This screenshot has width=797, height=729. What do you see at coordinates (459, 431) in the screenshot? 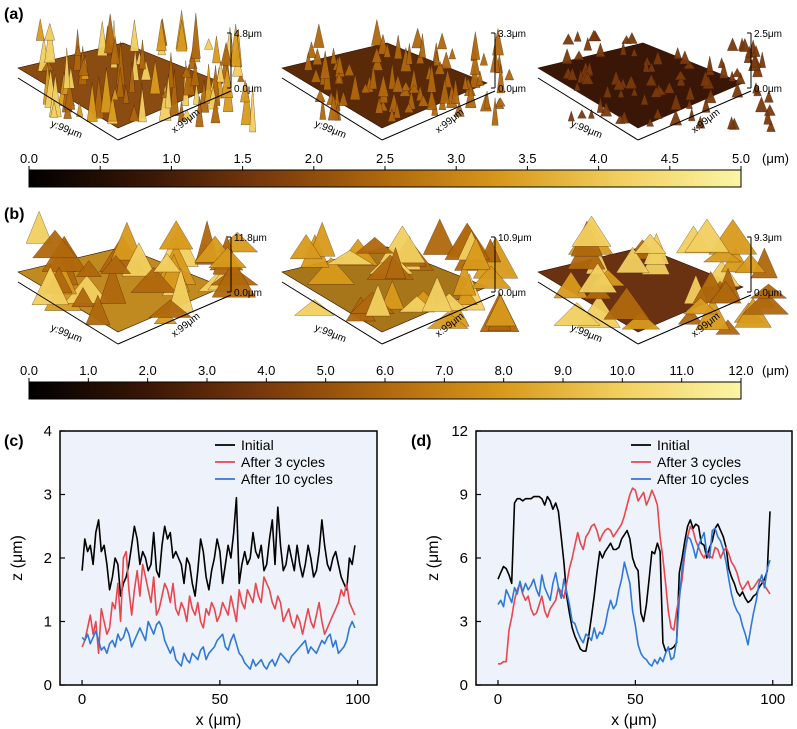
I see `y-tick-label: 12` at bounding box center [459, 431].